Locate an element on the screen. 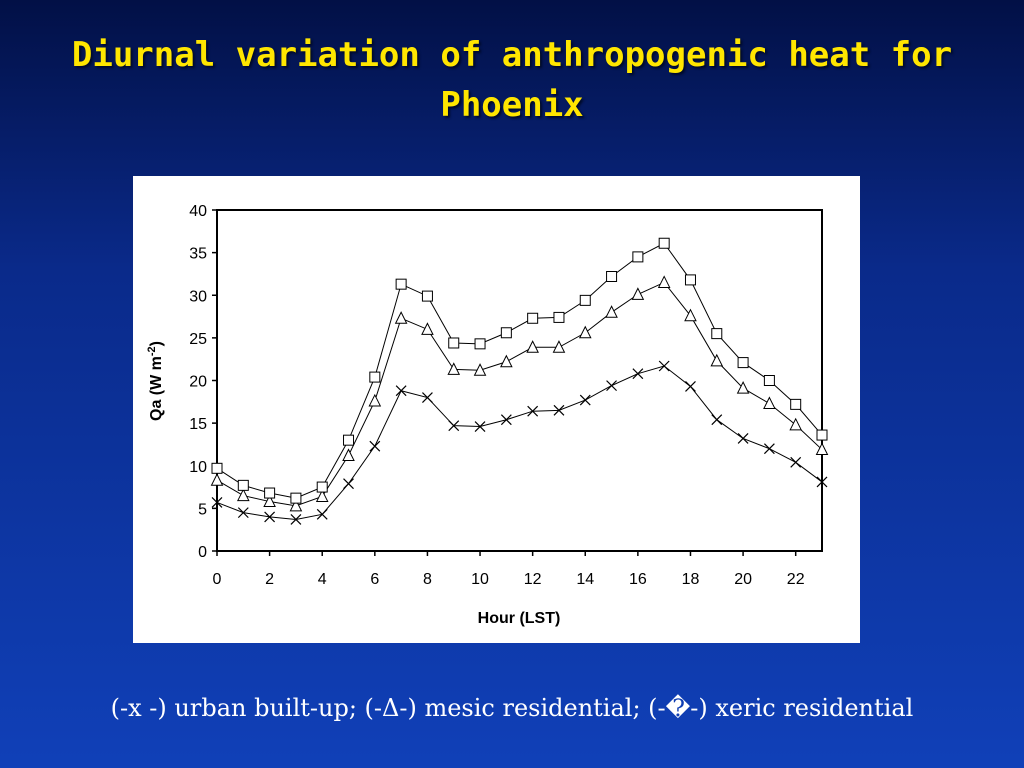  x-tick-label: 12 is located at coordinates (533, 579).